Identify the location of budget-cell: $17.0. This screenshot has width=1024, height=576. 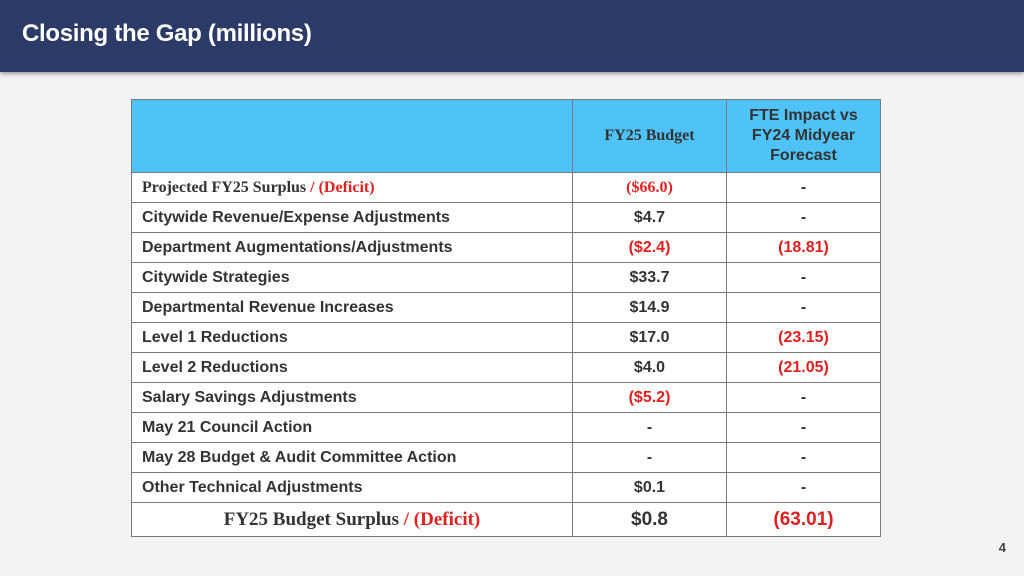
(649, 337).